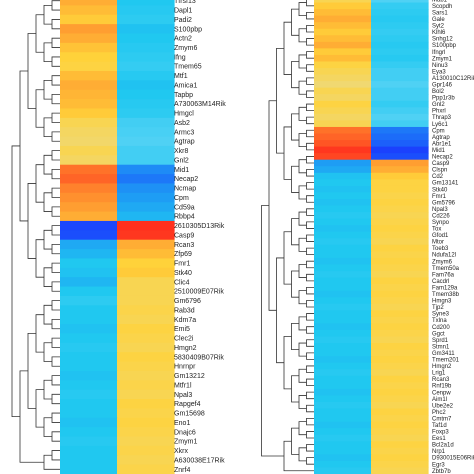 The width and height of the screenshot is (474, 474). Describe the element at coordinates (185, 189) in the screenshot. I see `gene-label: Ncmap` at that location.